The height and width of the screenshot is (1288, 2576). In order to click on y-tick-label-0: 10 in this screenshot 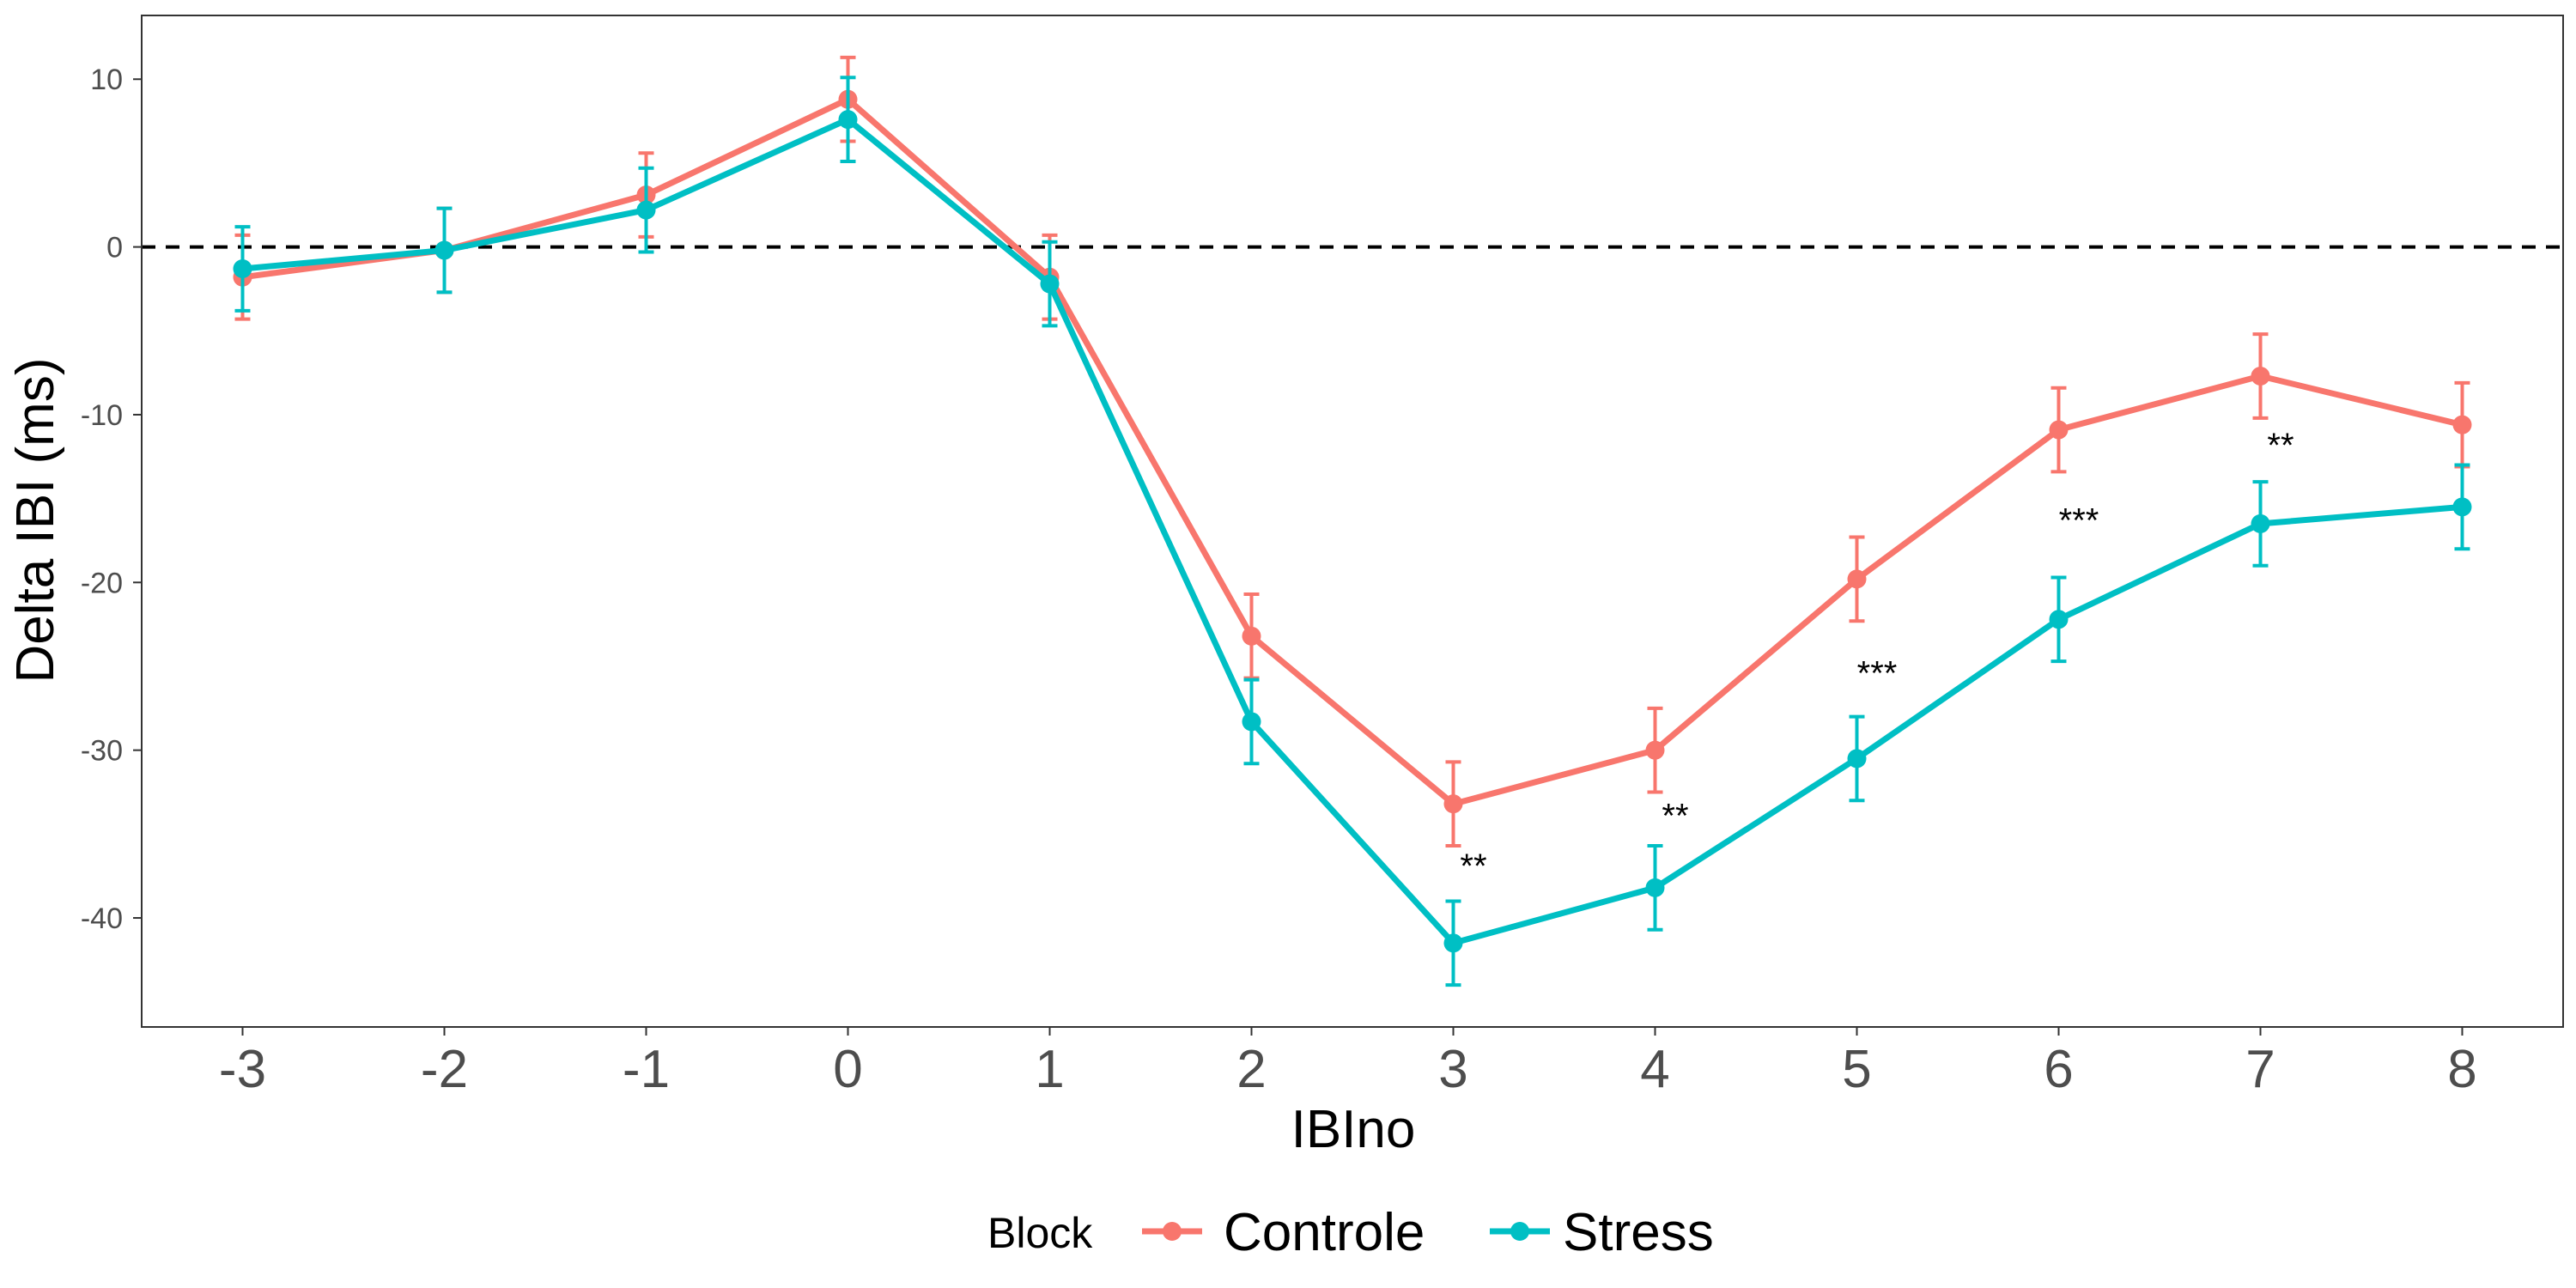, I will do `click(106, 80)`.